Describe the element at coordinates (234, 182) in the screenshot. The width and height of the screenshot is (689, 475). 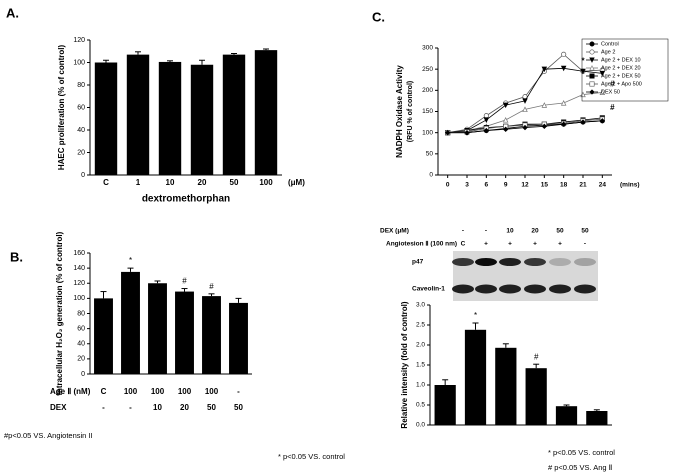
I see `x-tick-label: 50` at that location.